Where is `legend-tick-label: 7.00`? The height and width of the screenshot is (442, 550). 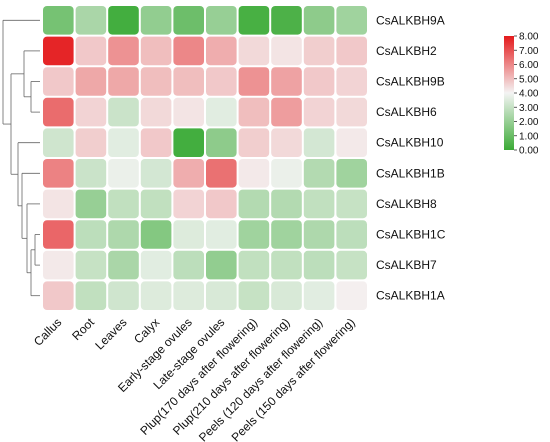
legend-tick-label: 7.00 is located at coordinates (529, 51).